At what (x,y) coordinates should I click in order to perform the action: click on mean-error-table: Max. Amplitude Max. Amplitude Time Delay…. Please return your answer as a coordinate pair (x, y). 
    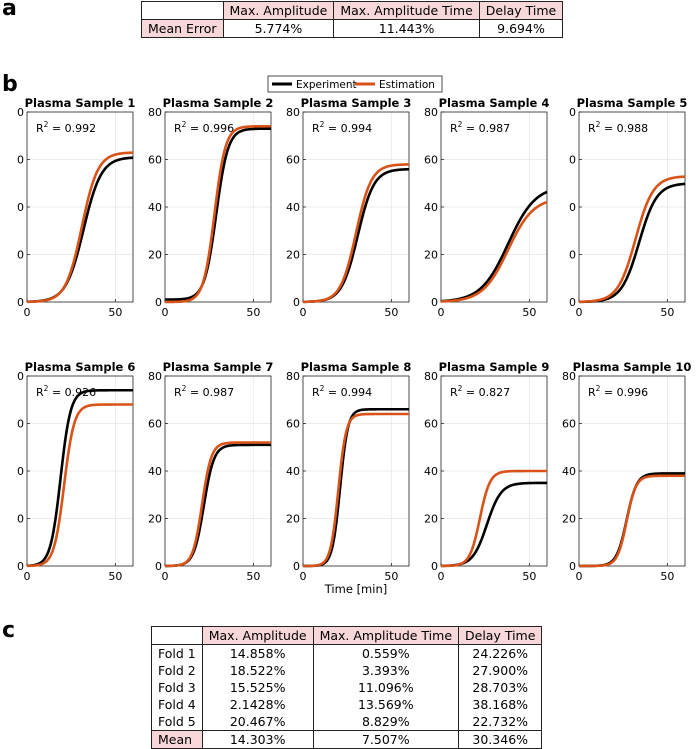
    Looking at the image, I should click on (352, 19).